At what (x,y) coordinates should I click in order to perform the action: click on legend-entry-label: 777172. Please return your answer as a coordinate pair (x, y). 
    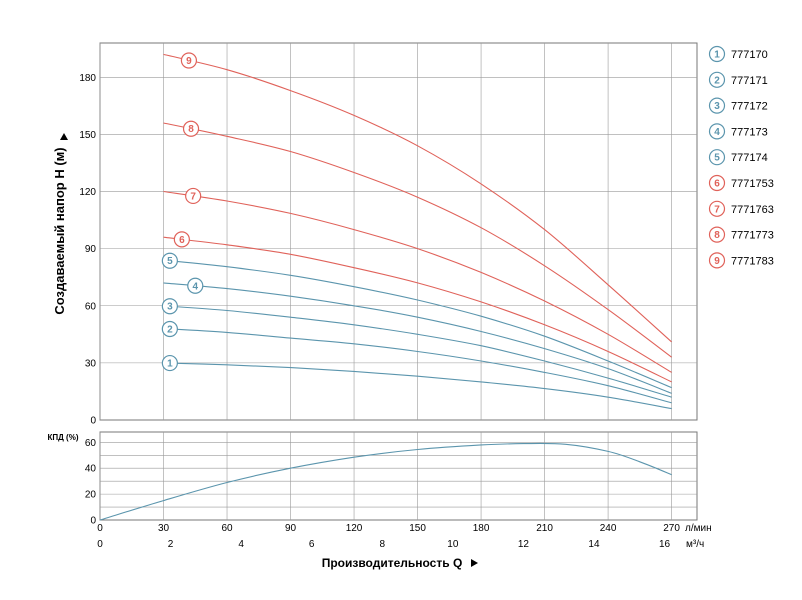
    Looking at the image, I should click on (749, 107).